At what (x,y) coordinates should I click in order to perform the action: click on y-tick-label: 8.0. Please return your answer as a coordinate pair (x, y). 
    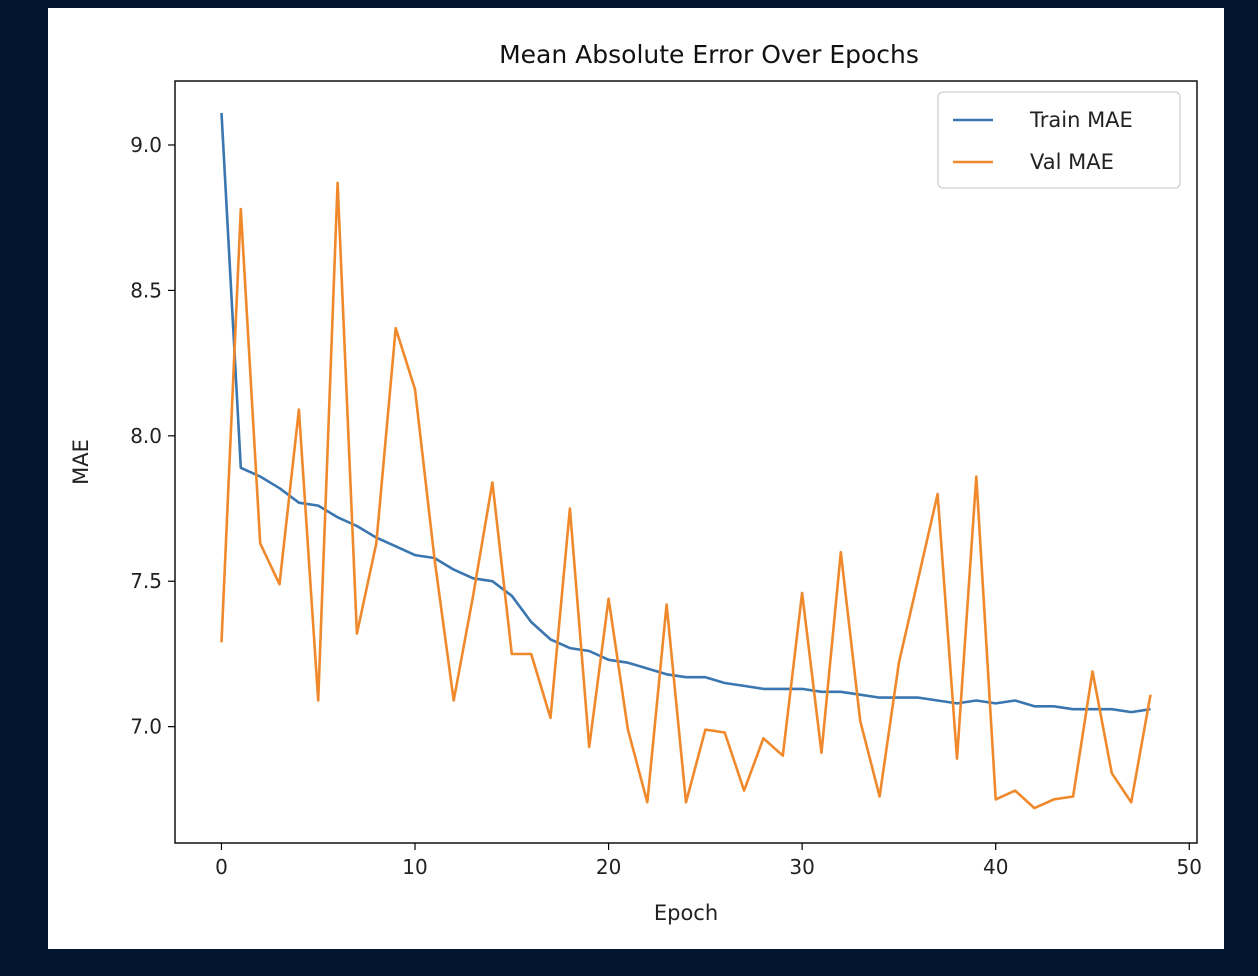
    Looking at the image, I should click on (146, 436).